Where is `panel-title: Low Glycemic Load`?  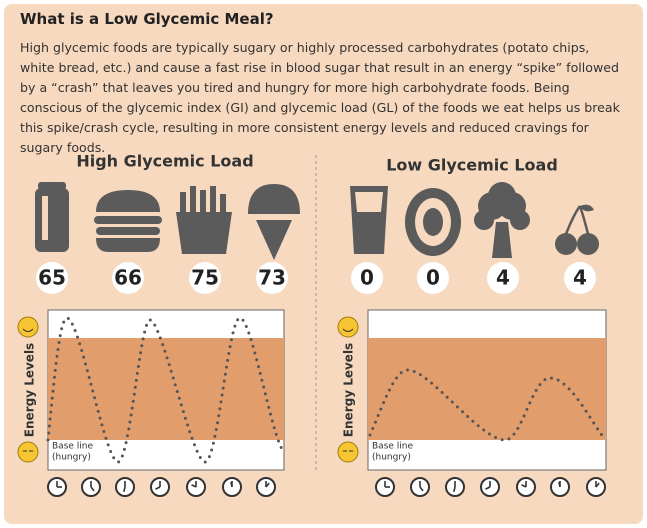
panel-title: Low Glycemic Load is located at coordinates (472, 165).